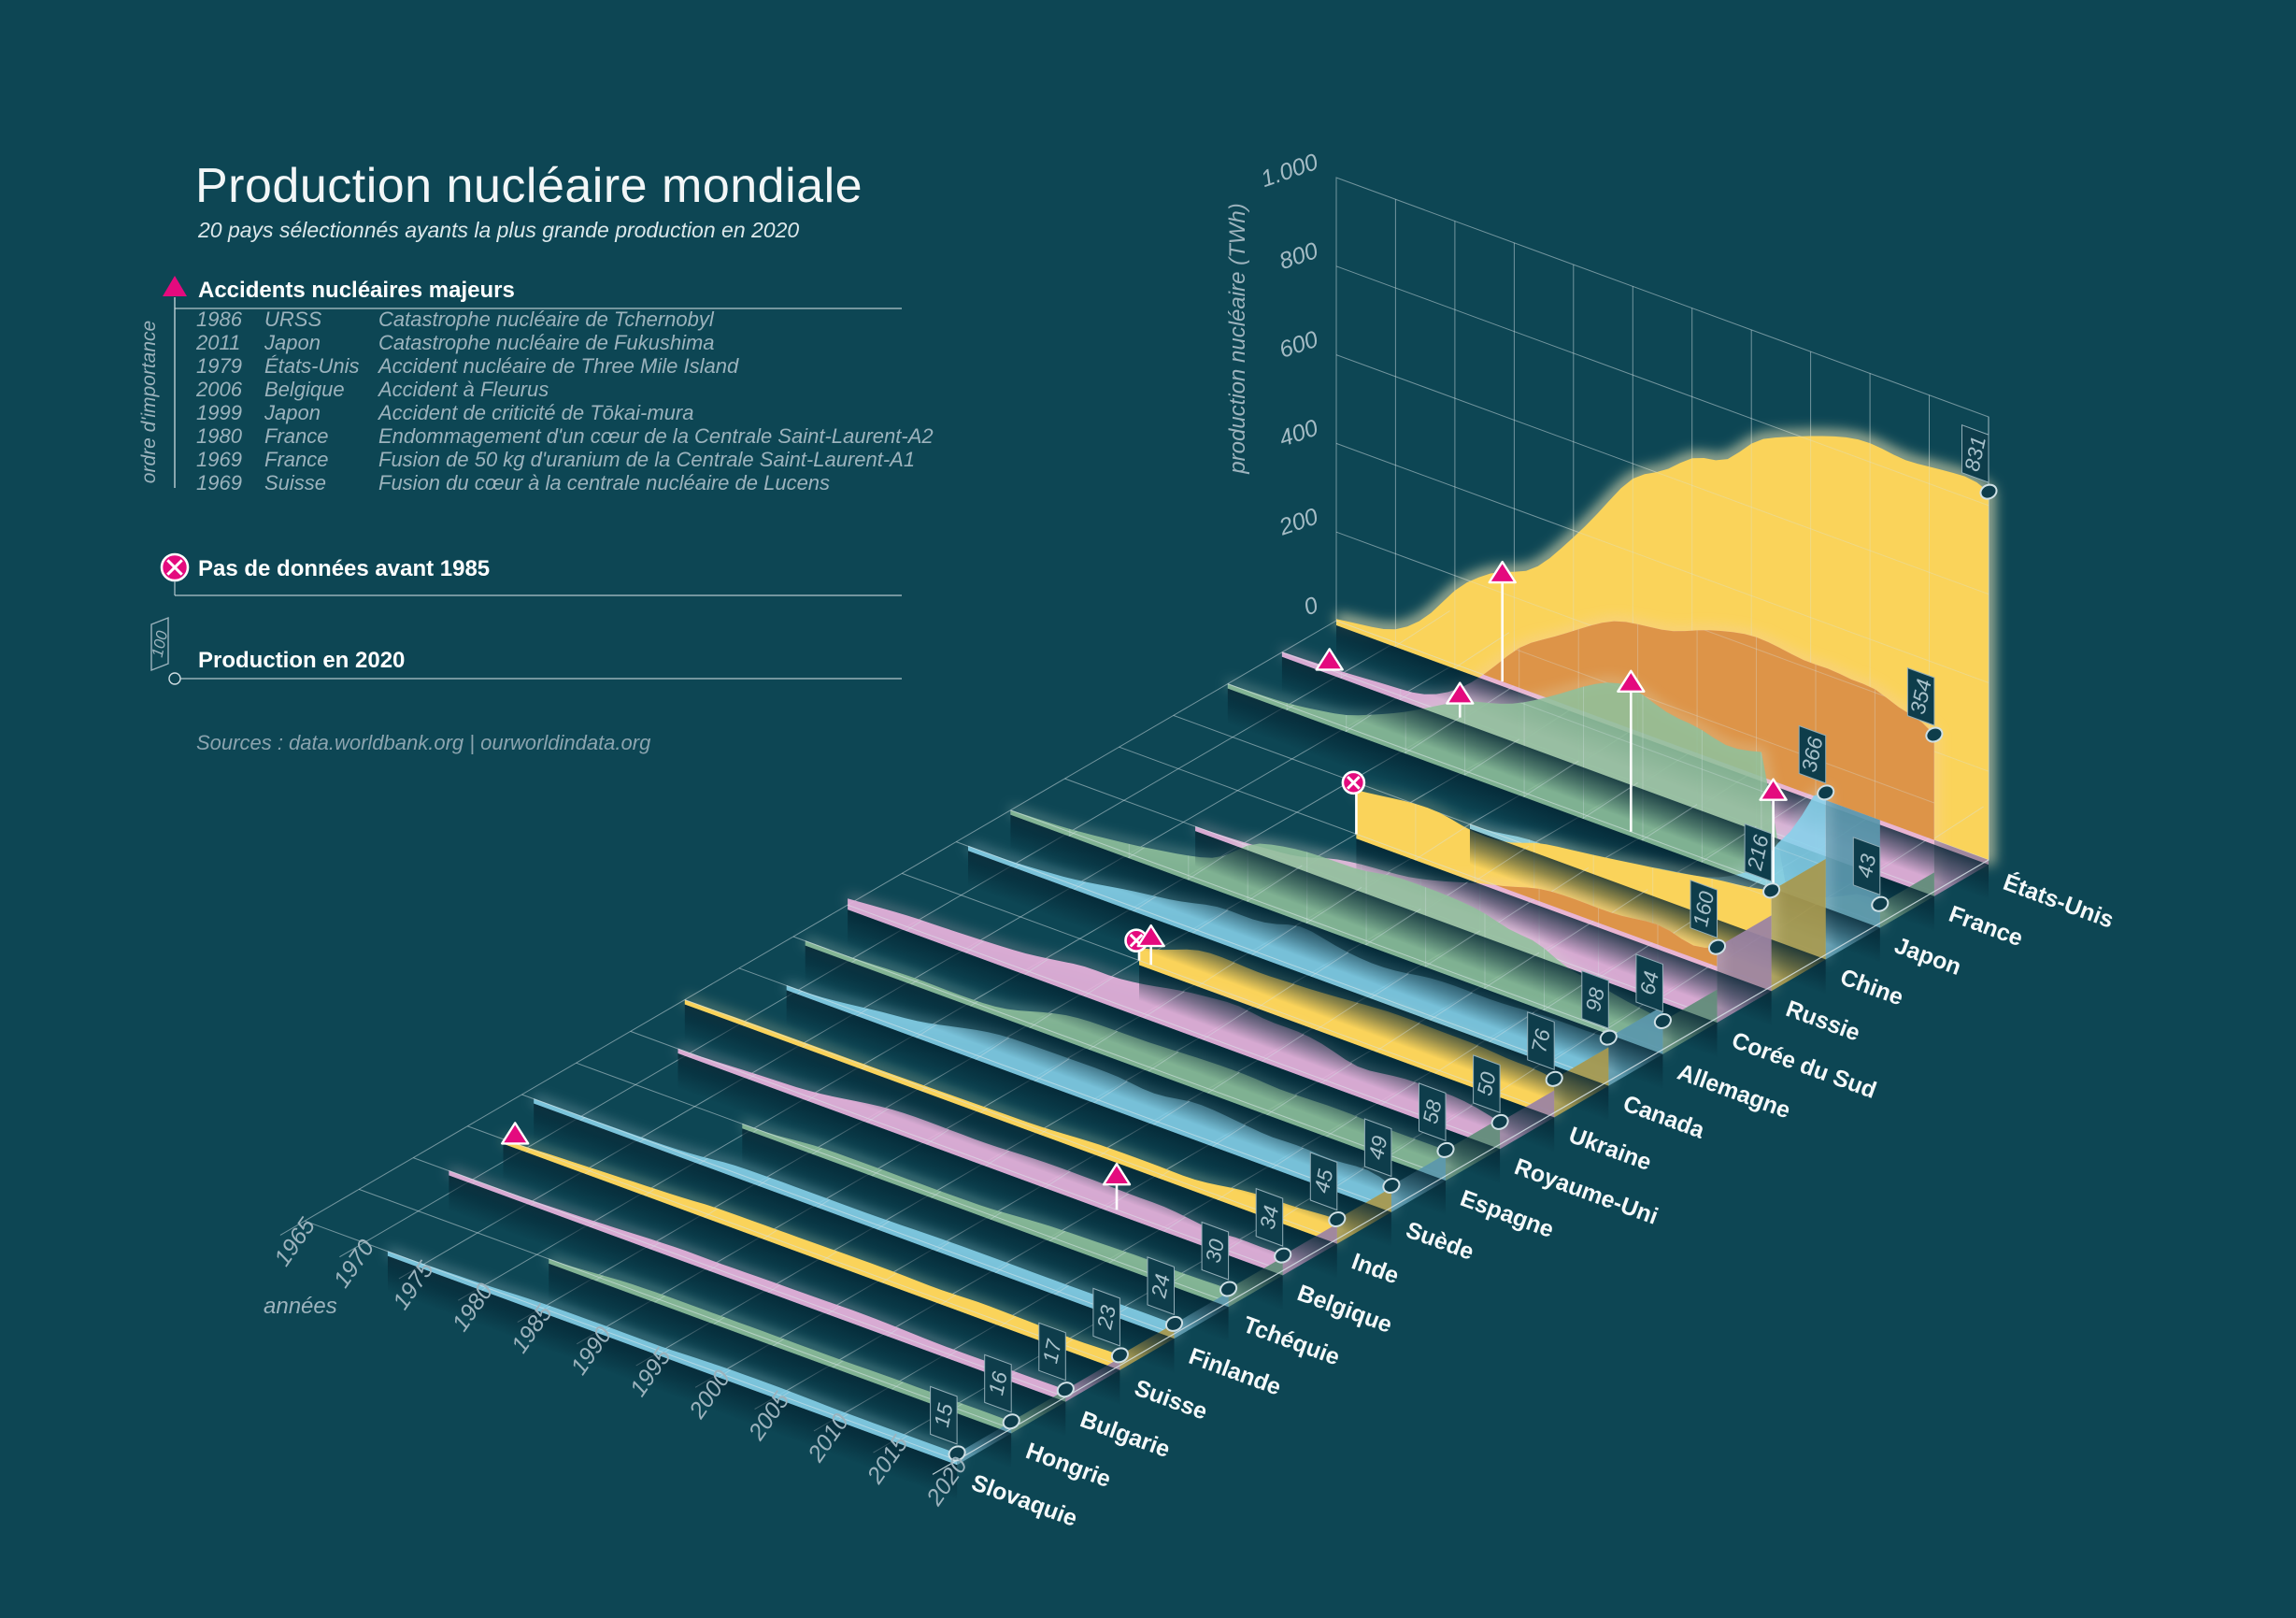  What do you see at coordinates (529, 186) in the screenshot?
I see `svg-text: Production nucléaire mondiale` at bounding box center [529, 186].